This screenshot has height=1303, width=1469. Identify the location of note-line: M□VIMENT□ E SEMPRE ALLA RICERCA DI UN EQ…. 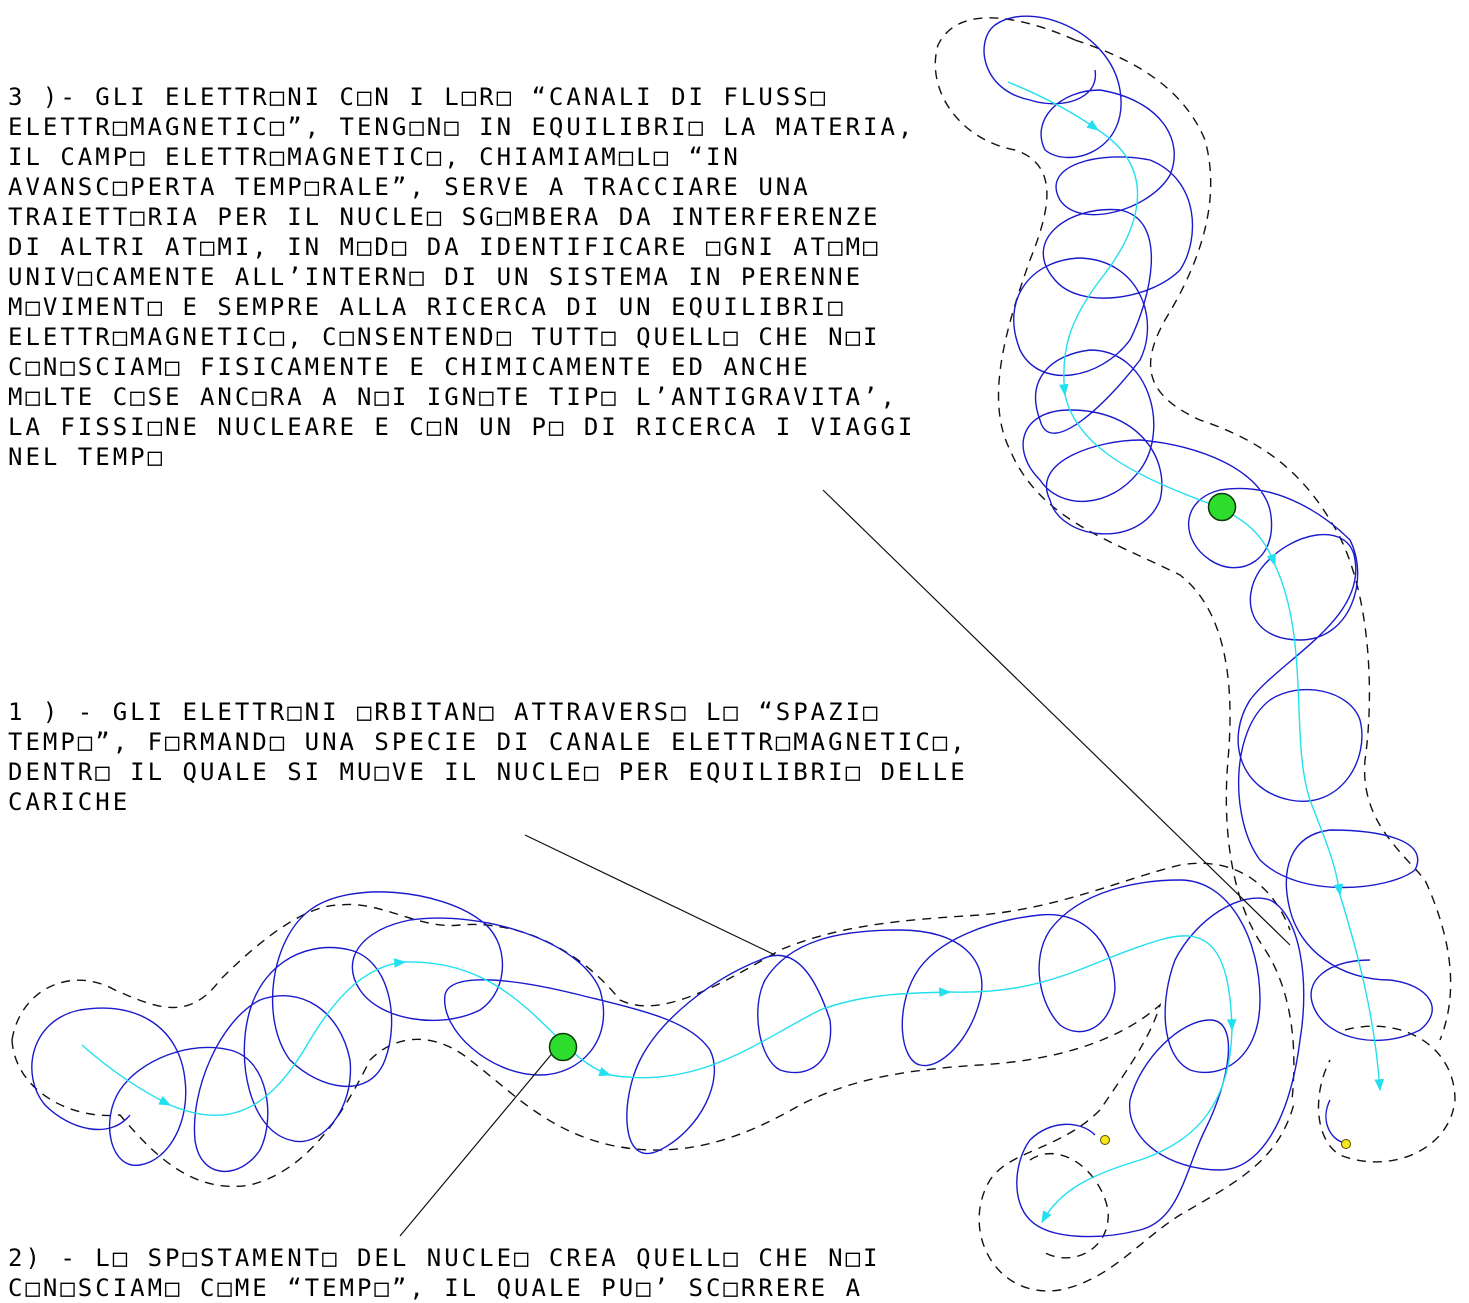
(427, 307).